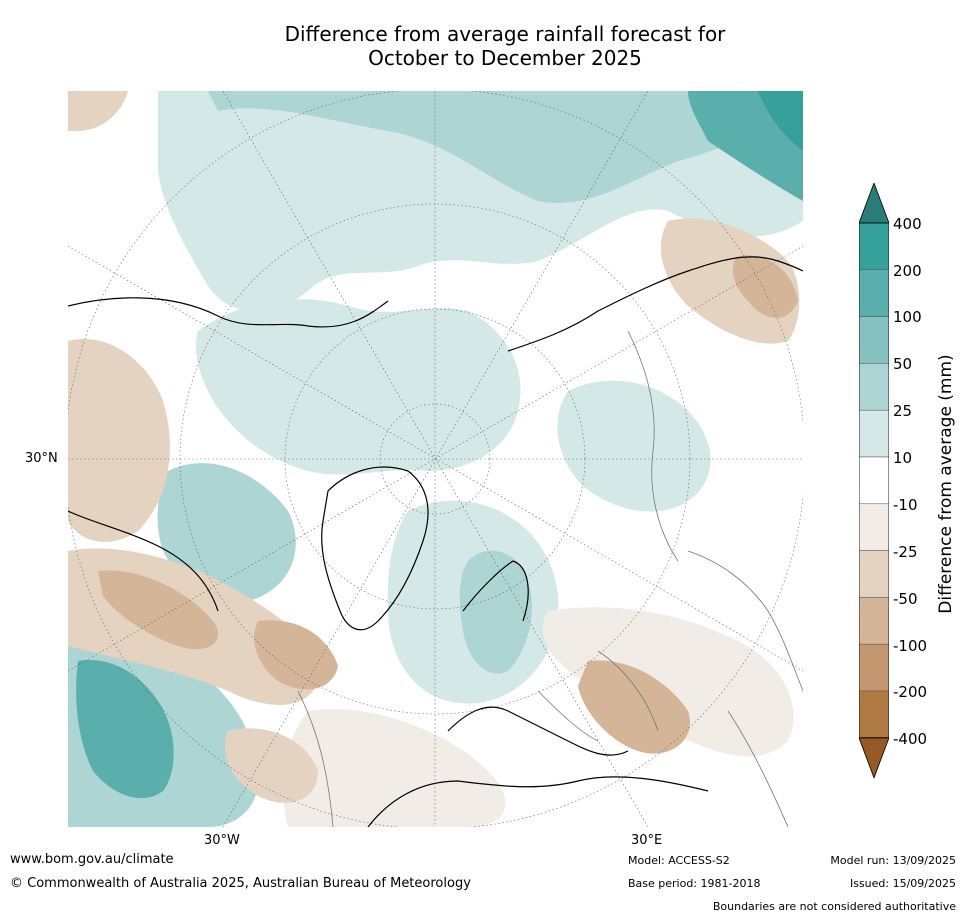  I want to click on model-name: Model: ACCESS-S2, so click(679, 860).